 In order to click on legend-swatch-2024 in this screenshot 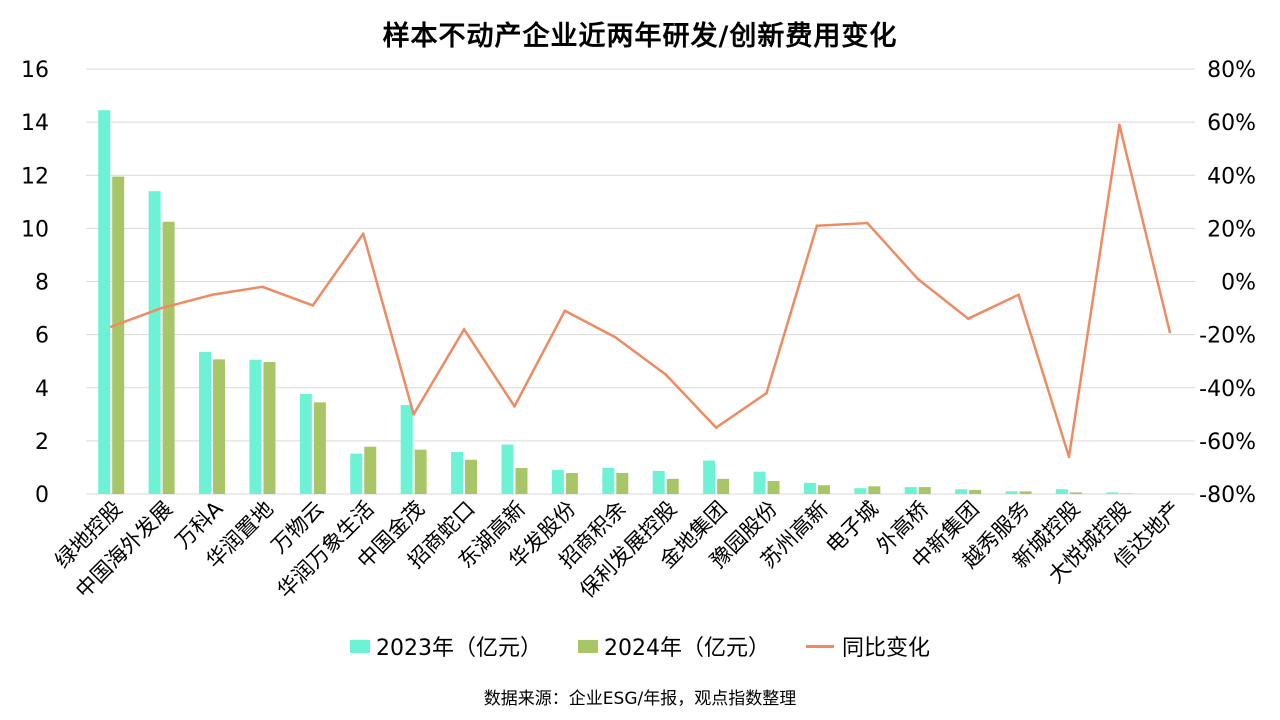, I will do `click(587, 646)`.